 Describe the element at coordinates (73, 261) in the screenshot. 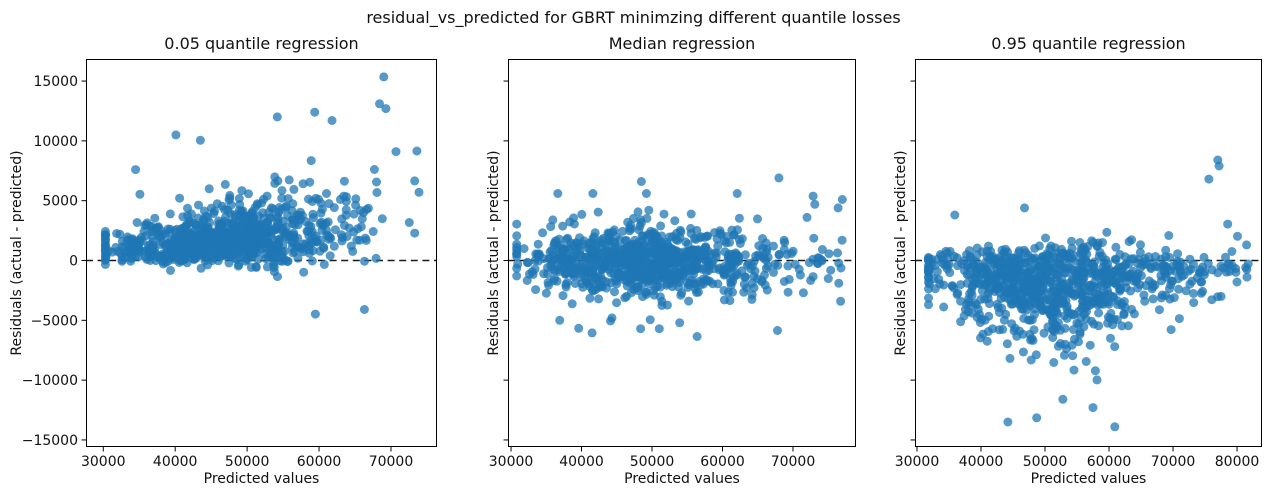

I see `y-tick-label: 0` at that location.